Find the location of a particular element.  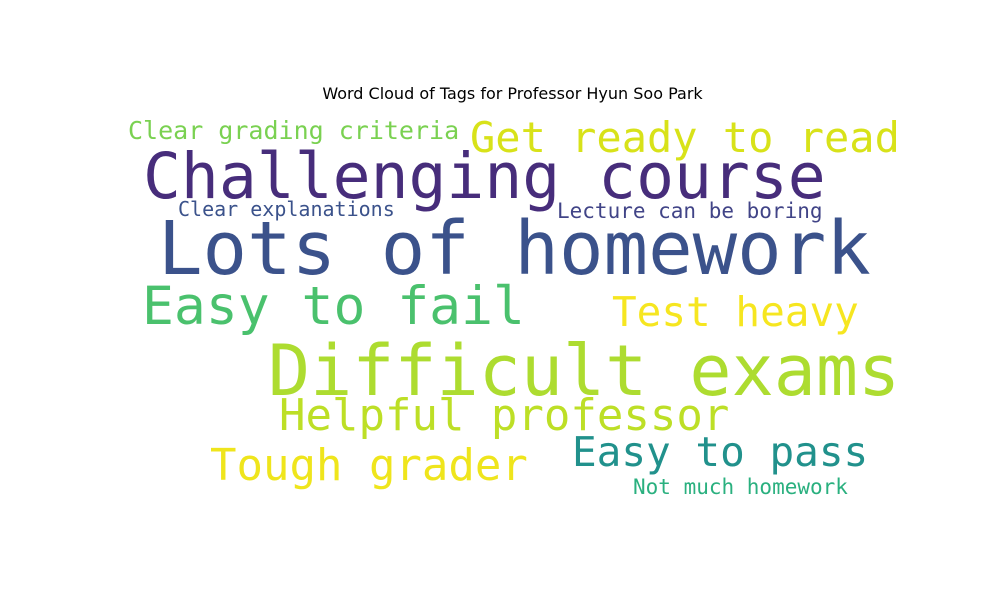

word-difficult-exams: Difficult exams is located at coordinates (584, 371).